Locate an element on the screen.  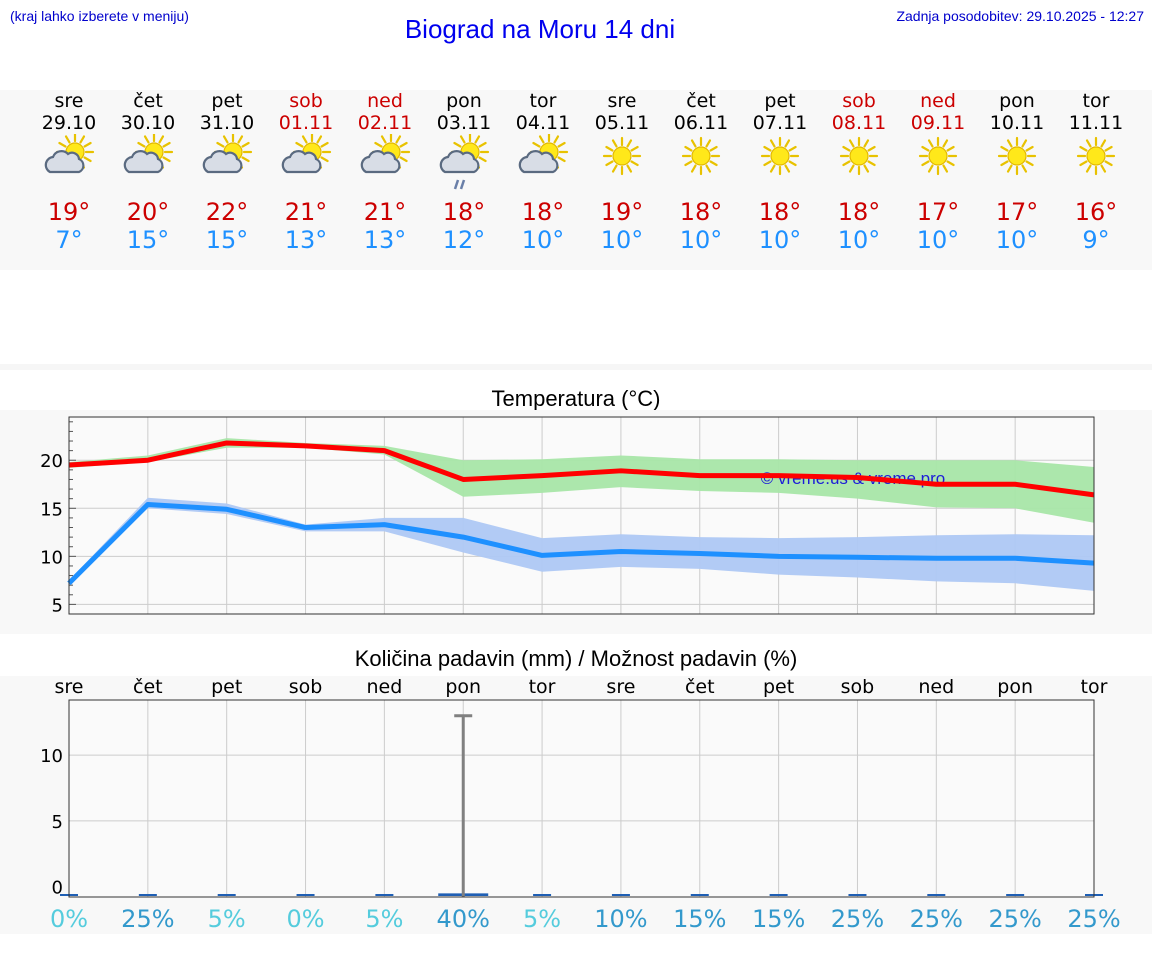
temp-y-tick: 10 is located at coordinates (51, 557).